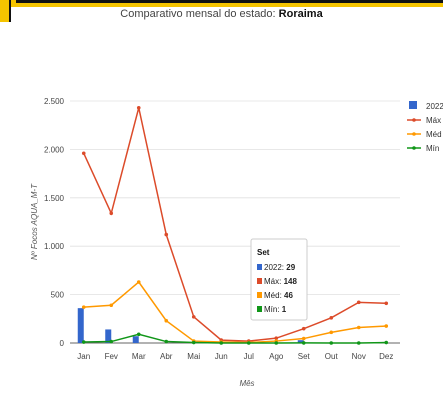 This screenshot has width=443, height=394. Describe the element at coordinates (54, 246) in the screenshot. I see `y-tick-label: 1.000` at that location.